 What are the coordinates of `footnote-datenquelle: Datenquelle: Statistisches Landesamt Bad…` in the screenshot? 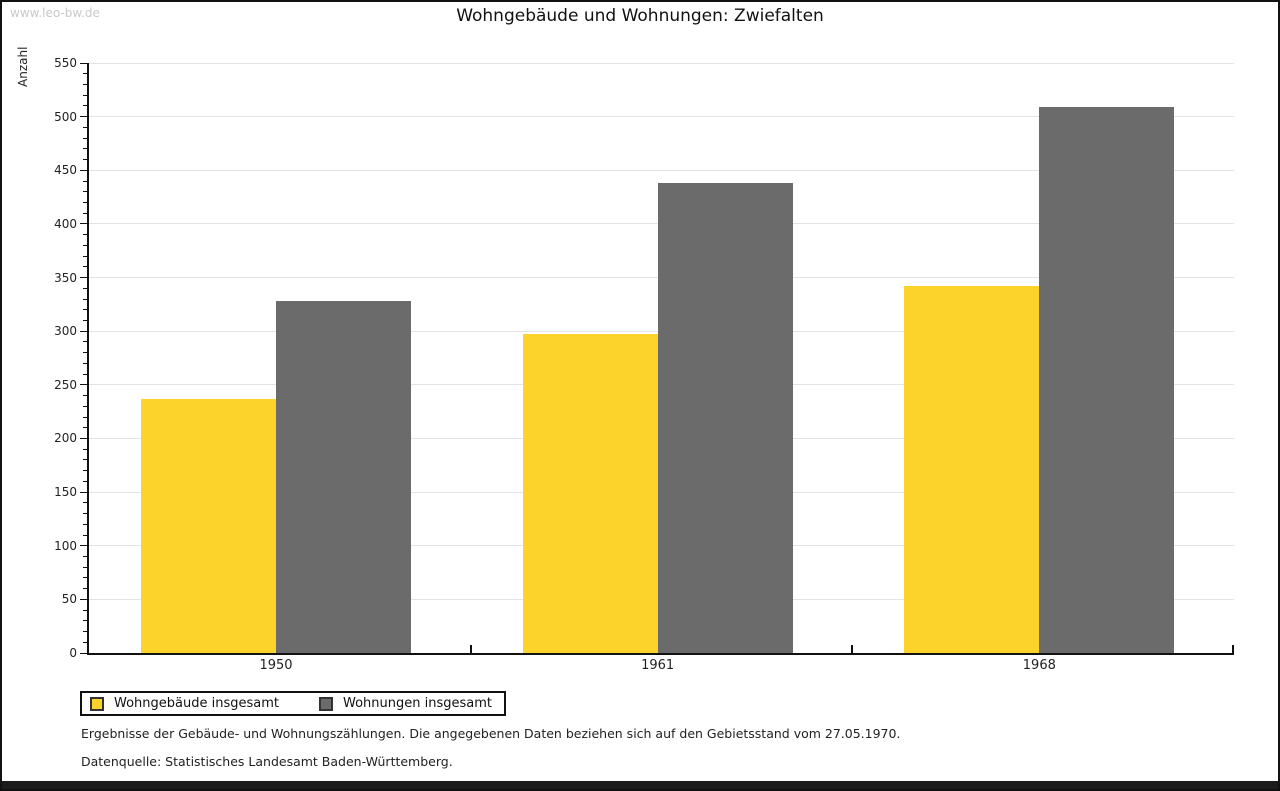 It's located at (267, 761).